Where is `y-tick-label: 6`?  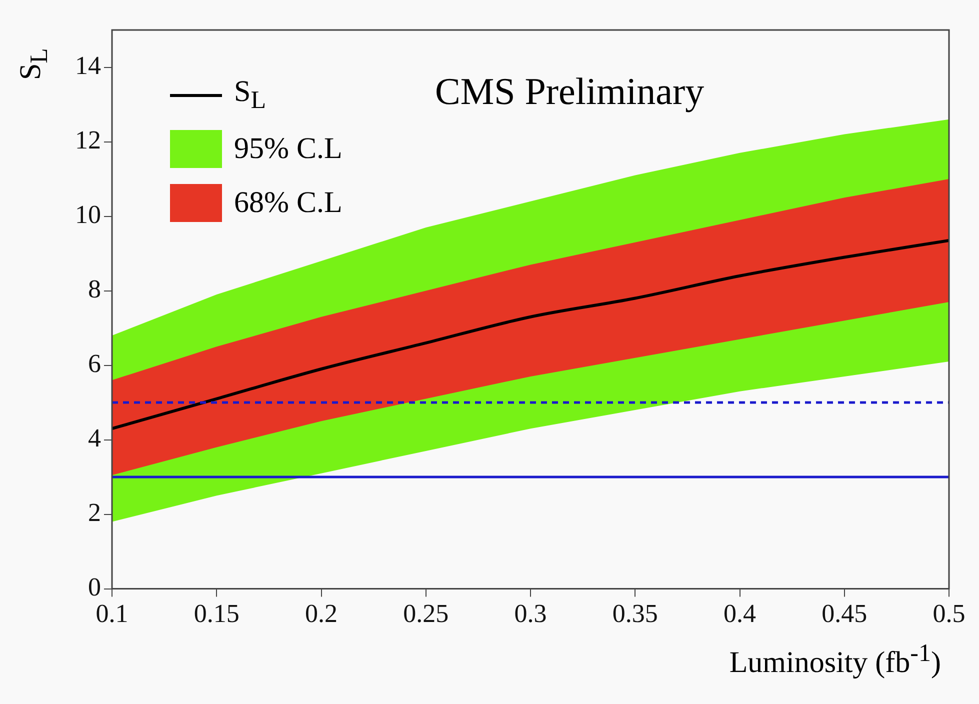
y-tick-label: 6 is located at coordinates (94, 363).